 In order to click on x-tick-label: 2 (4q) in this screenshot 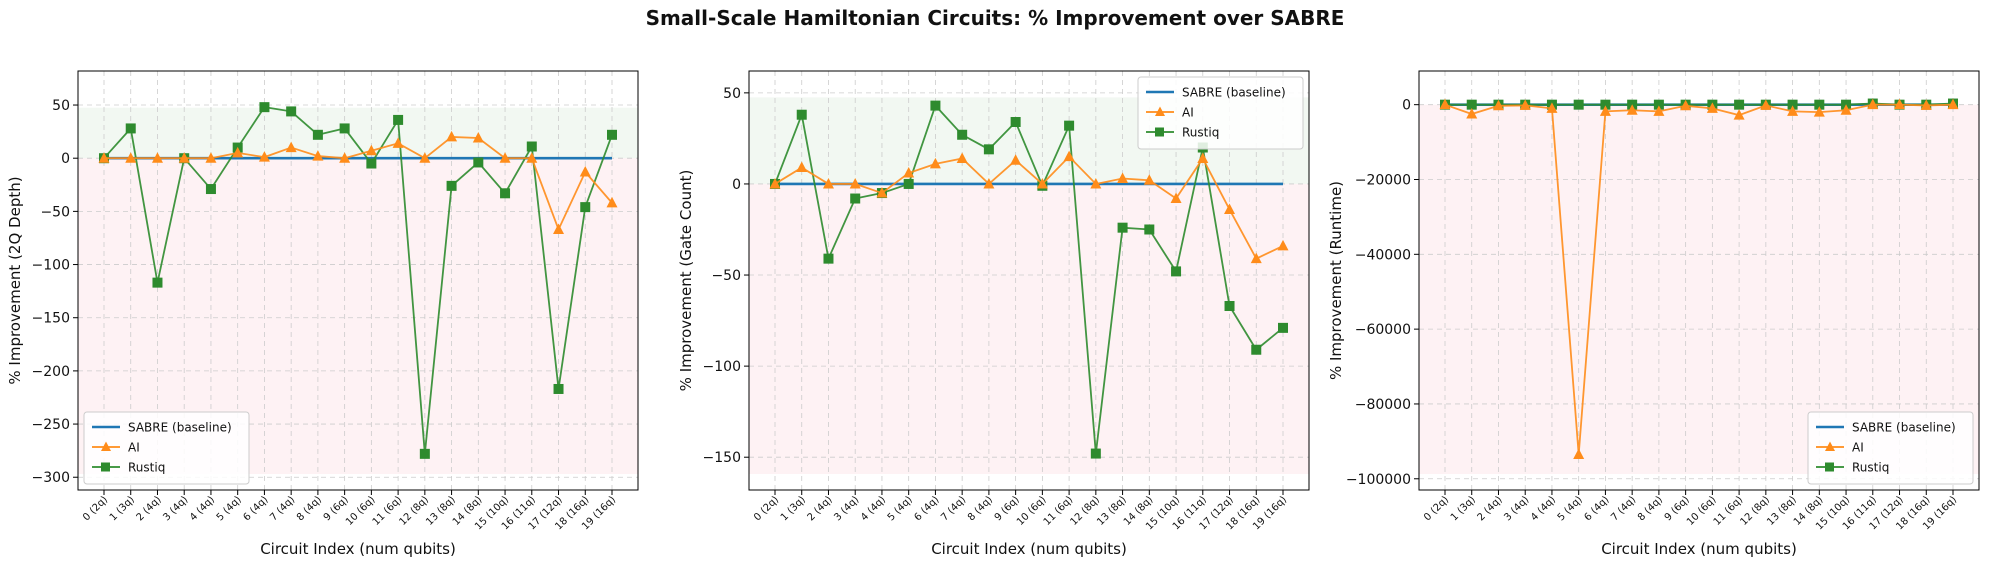, I will do `click(149, 508)`.